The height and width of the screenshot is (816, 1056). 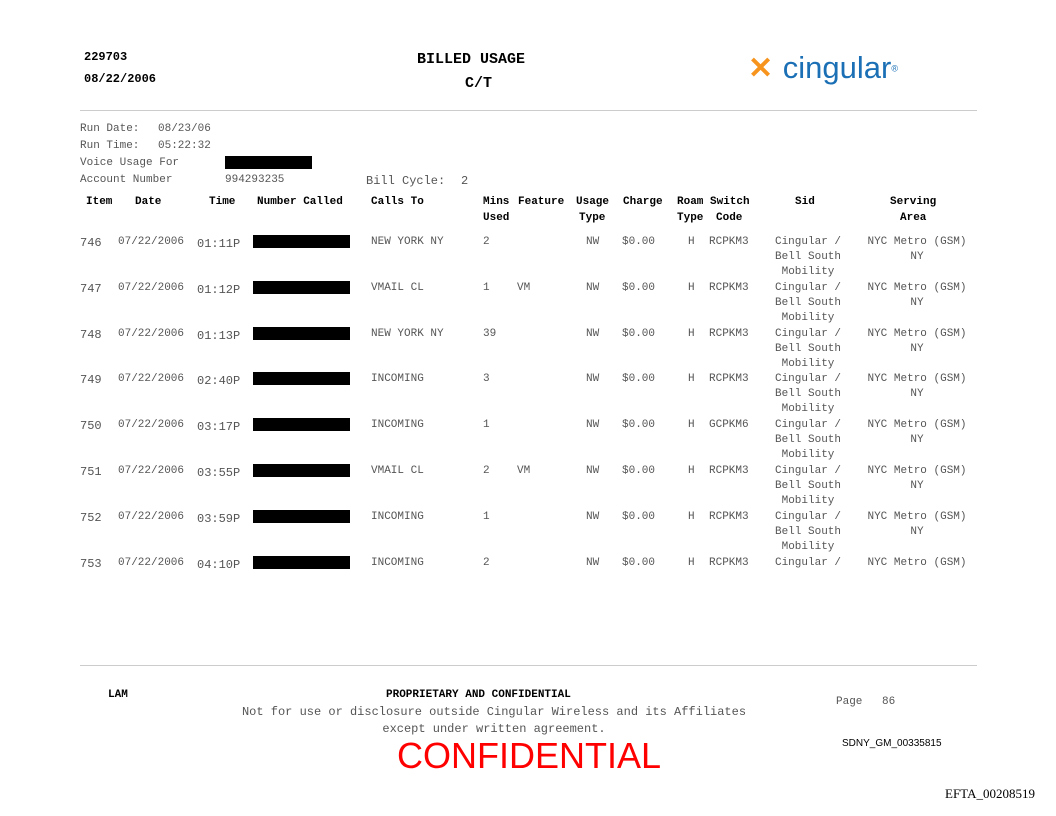 What do you see at coordinates (407, 333) in the screenshot?
I see `cell-calls-to: NEW YORK NY` at bounding box center [407, 333].